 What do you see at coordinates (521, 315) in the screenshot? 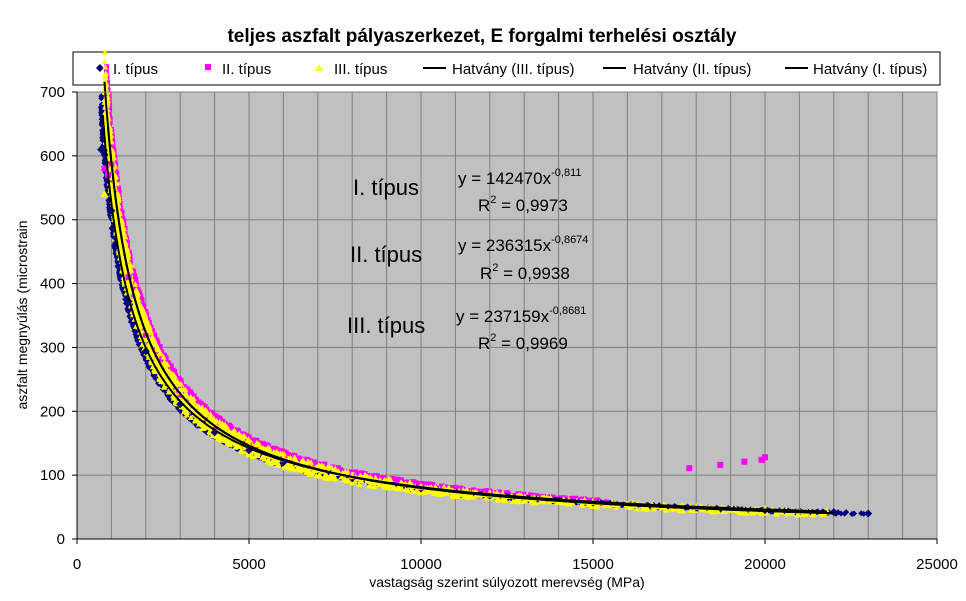
I see `annotation-type3-equation: y = 237159x-0,8681` at bounding box center [521, 315].